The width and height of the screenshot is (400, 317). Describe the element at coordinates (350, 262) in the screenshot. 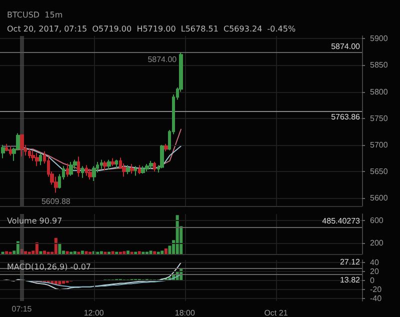

I see `ref-line-label: 27.12` at that location.